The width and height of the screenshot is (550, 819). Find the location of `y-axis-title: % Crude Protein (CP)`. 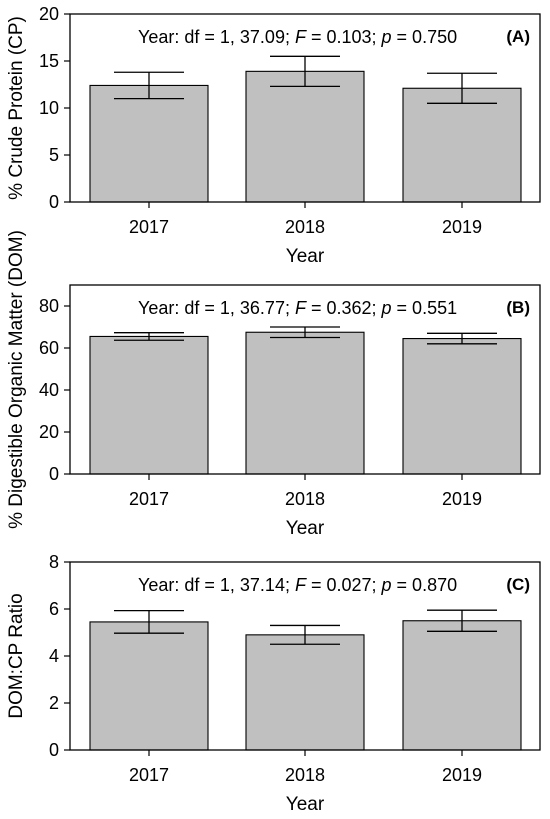

y-axis-title: % Crude Protein (CP) is located at coordinates (16, 108).